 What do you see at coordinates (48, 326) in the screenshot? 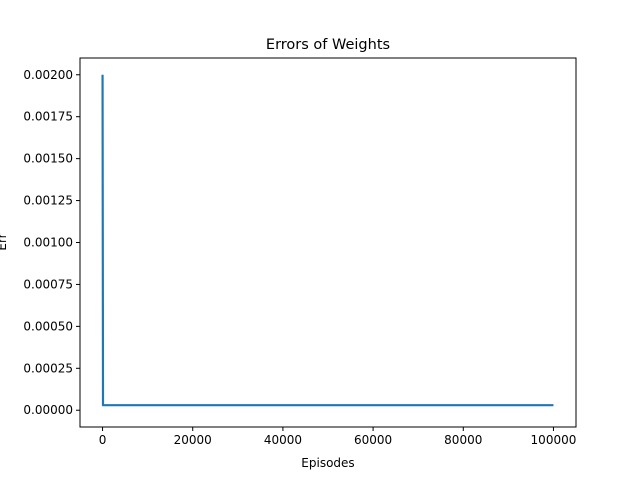
I see `y-tick-label: 0.00050` at bounding box center [48, 326].